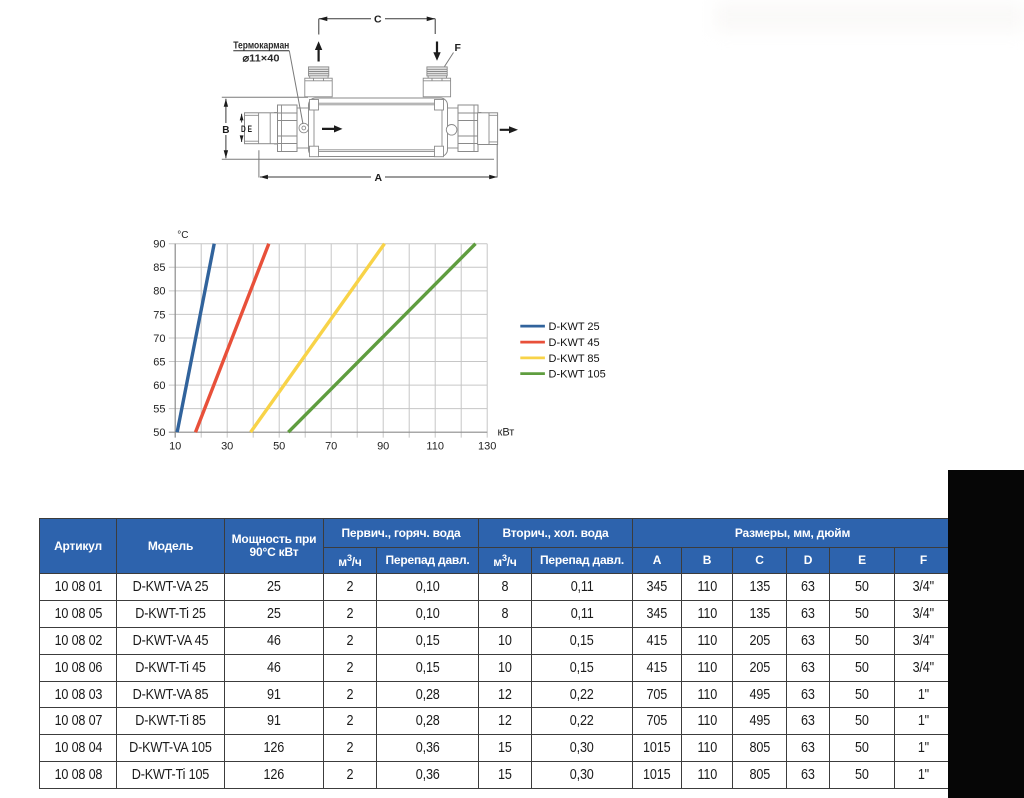 This screenshot has width=1024, height=798. What do you see at coordinates (175, 447) in the screenshot?
I see `svg-text: 10` at bounding box center [175, 447].